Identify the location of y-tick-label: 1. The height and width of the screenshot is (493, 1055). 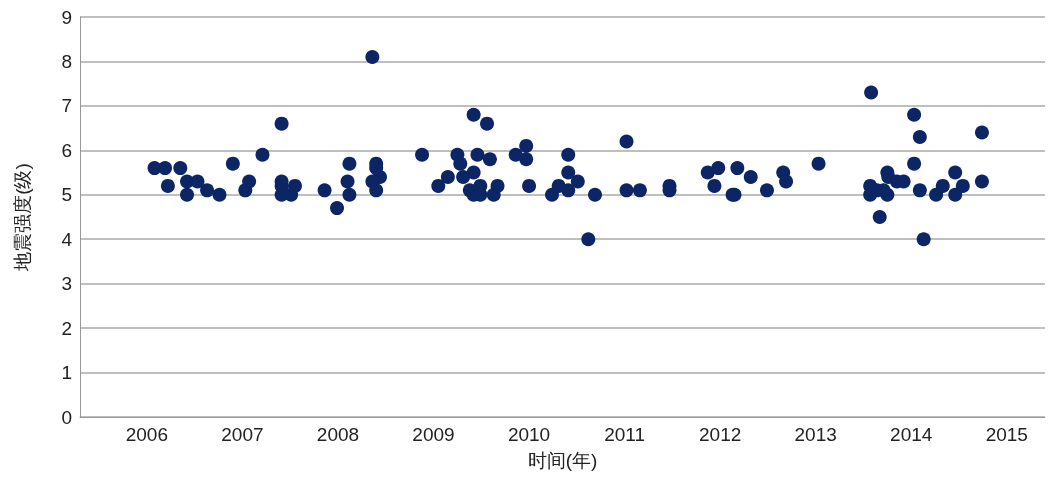
(66, 373).